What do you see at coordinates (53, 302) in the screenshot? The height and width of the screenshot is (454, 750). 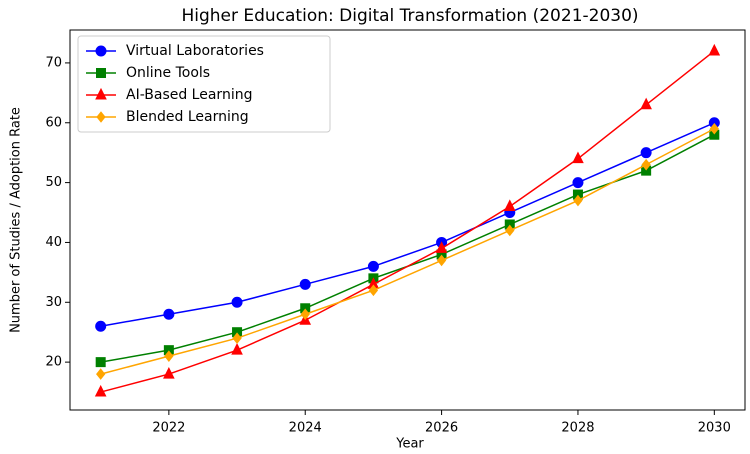 I see `y-tick-label: 30` at bounding box center [53, 302].